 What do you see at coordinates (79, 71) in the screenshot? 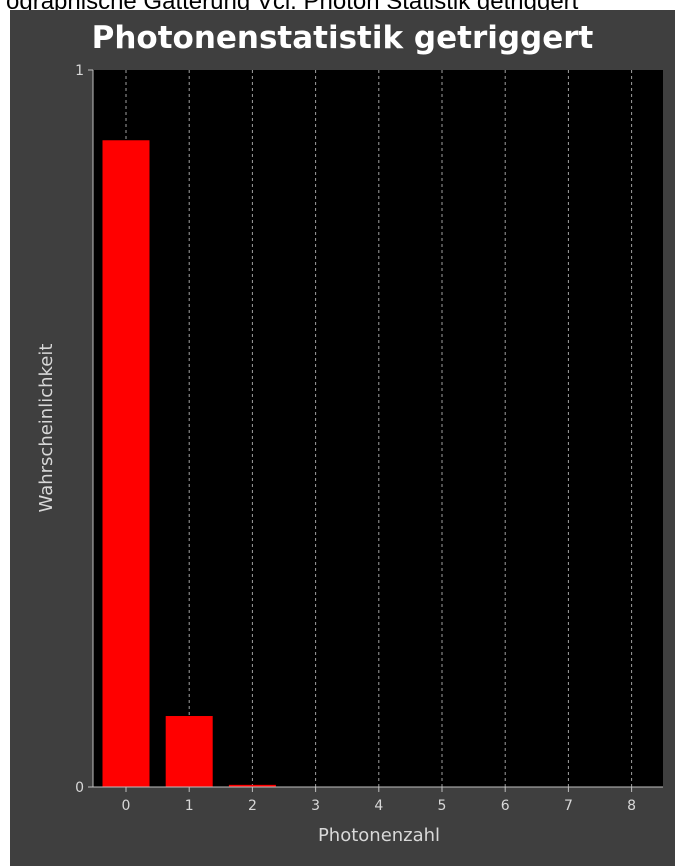
I see `y-tick-label-1: 1` at bounding box center [79, 71].